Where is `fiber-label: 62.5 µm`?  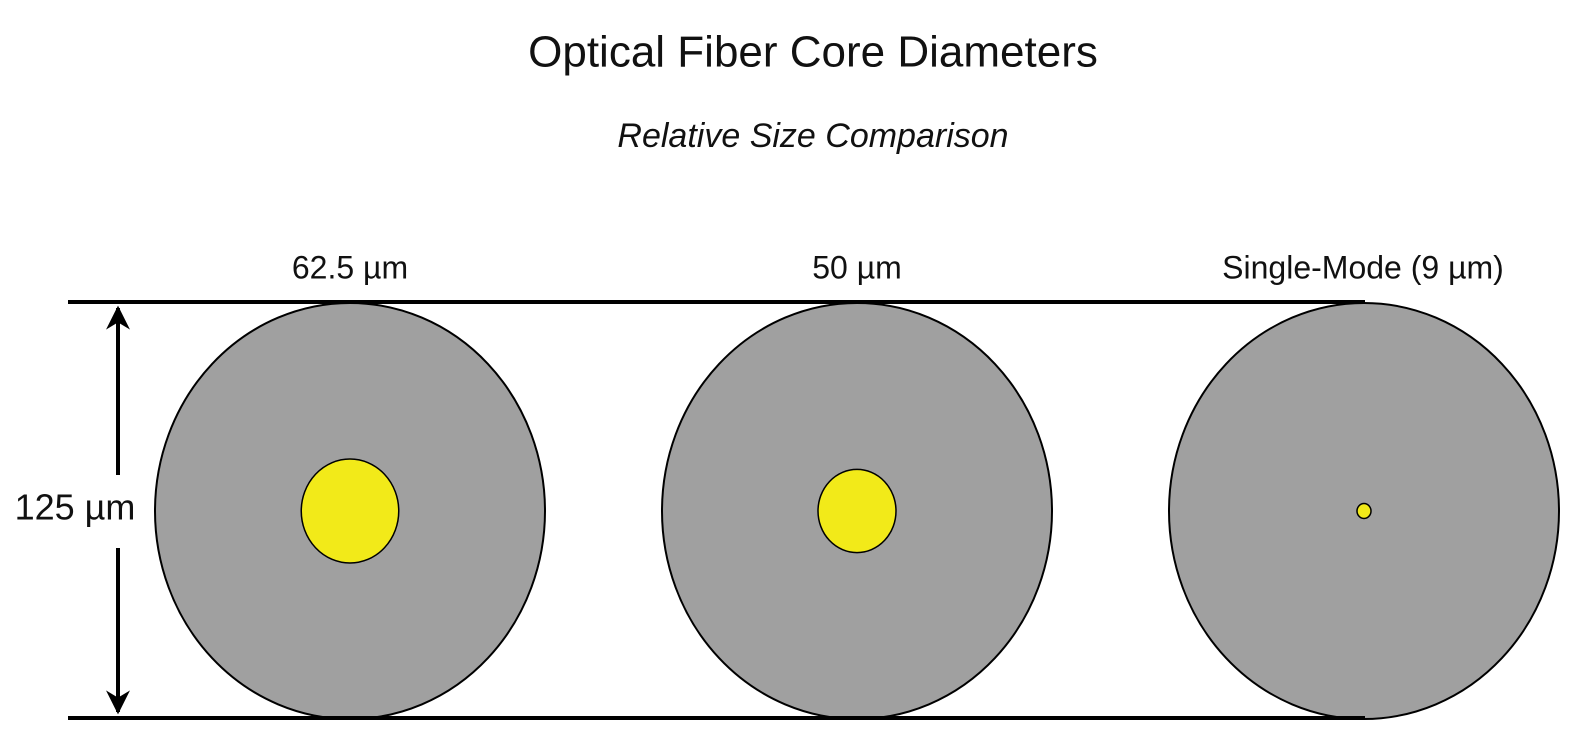 fiber-label: 62.5 µm is located at coordinates (350, 267).